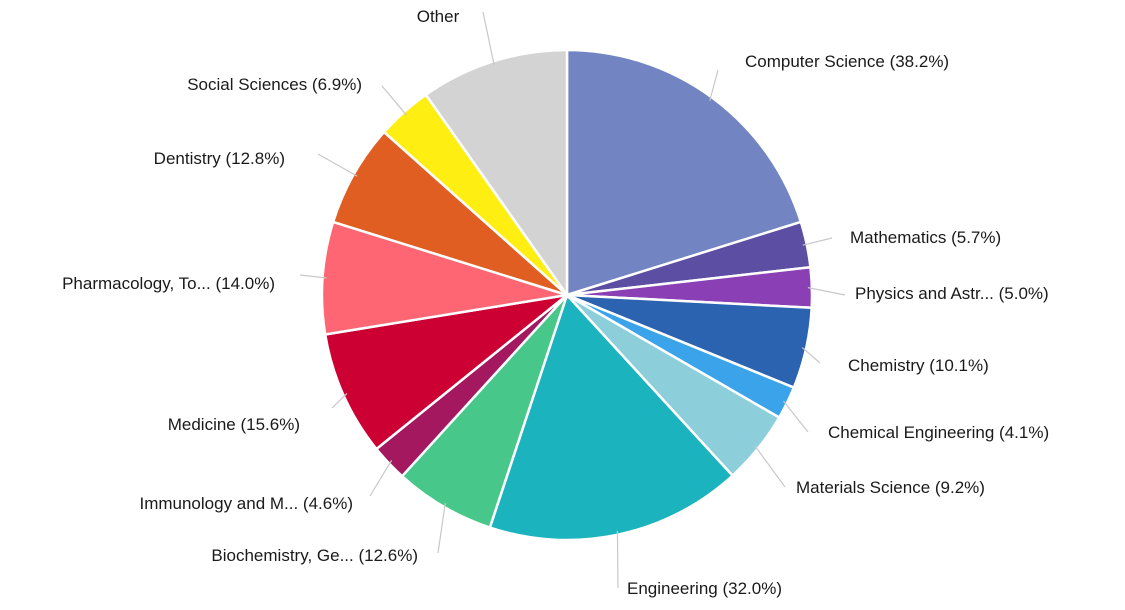 The height and width of the screenshot is (610, 1125). What do you see at coordinates (314, 555) in the screenshot?
I see `slice-label-7: Biochemistry, Ge... (12.6%)` at bounding box center [314, 555].